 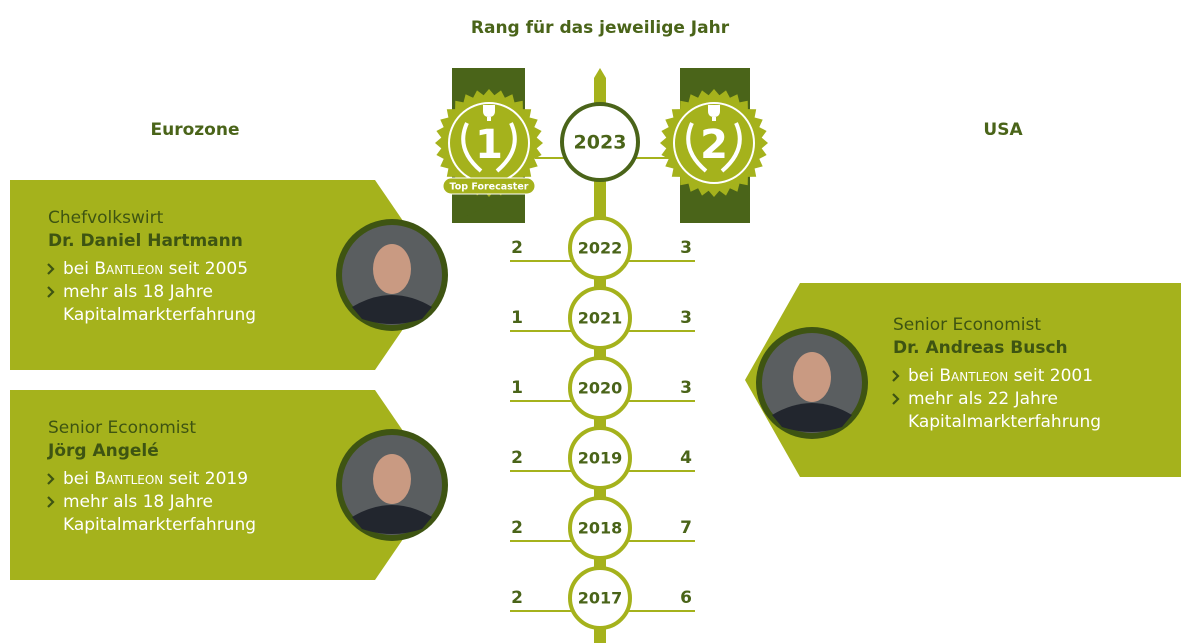 I want to click on name: Dr. Daniel Hartmann, so click(x=145, y=241).